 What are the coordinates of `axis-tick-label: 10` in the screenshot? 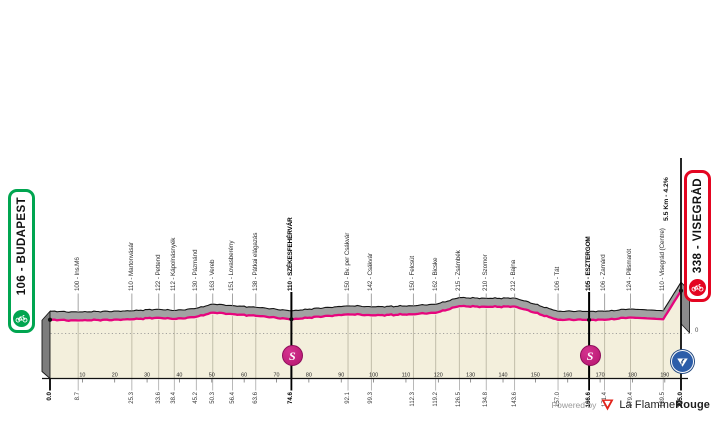 It's located at (82, 376).